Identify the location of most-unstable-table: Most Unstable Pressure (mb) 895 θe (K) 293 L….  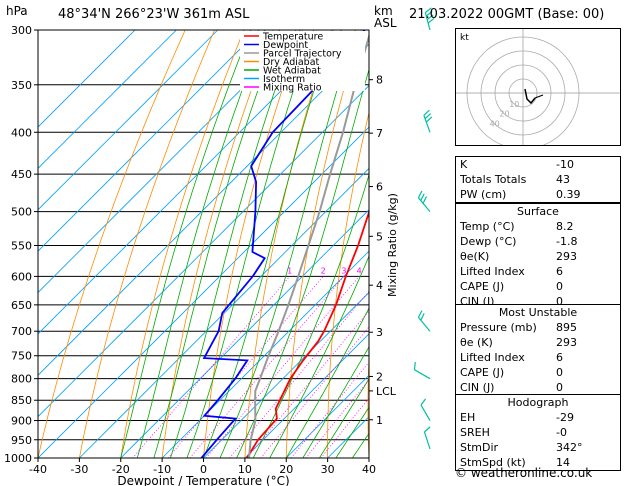
(538, 350).